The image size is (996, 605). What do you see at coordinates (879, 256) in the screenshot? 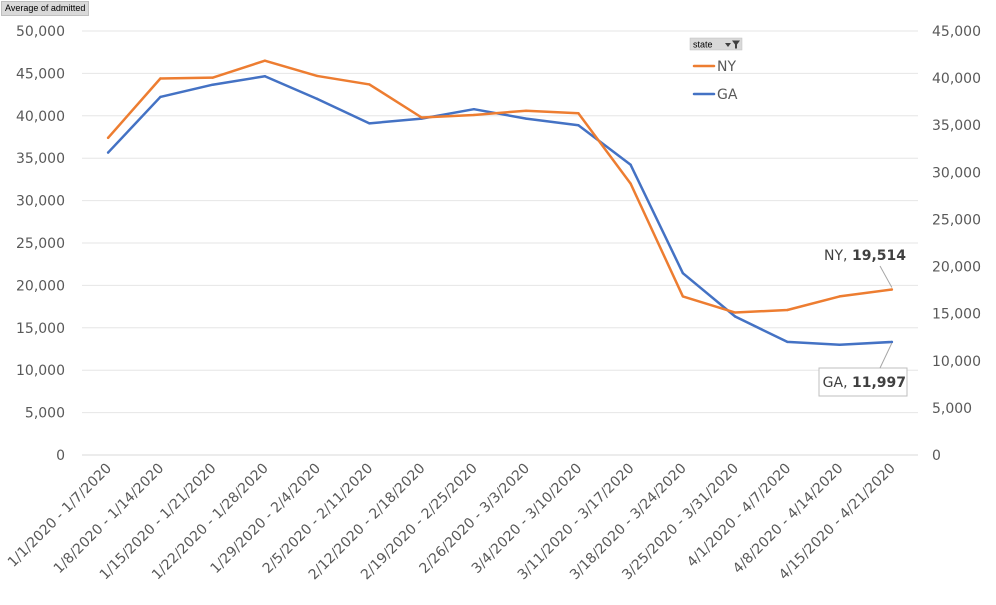
I see `callout-value: 19,514` at bounding box center [879, 256].